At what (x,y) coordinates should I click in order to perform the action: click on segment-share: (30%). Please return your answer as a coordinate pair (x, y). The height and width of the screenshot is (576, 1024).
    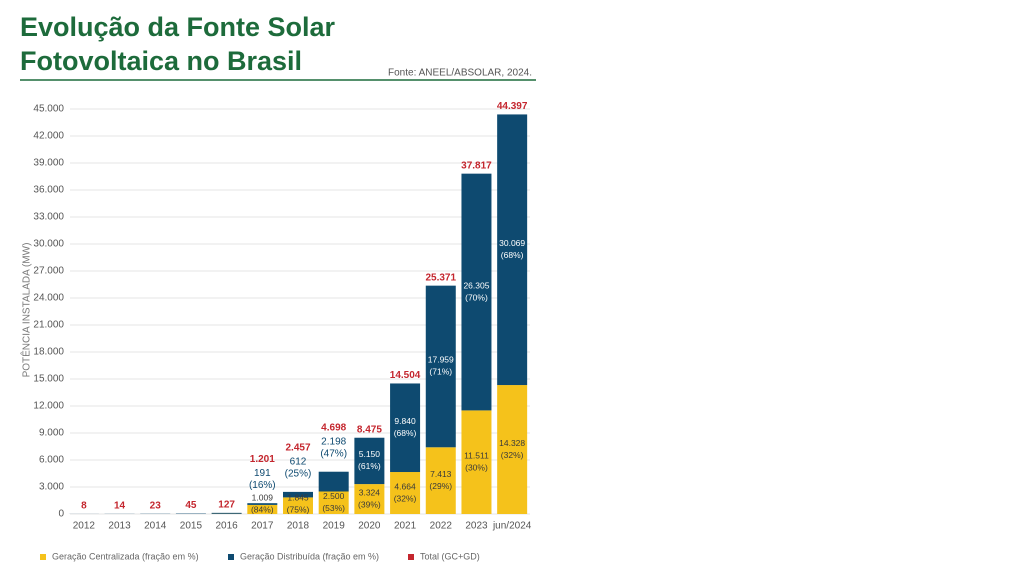
    Looking at the image, I should click on (476, 467).